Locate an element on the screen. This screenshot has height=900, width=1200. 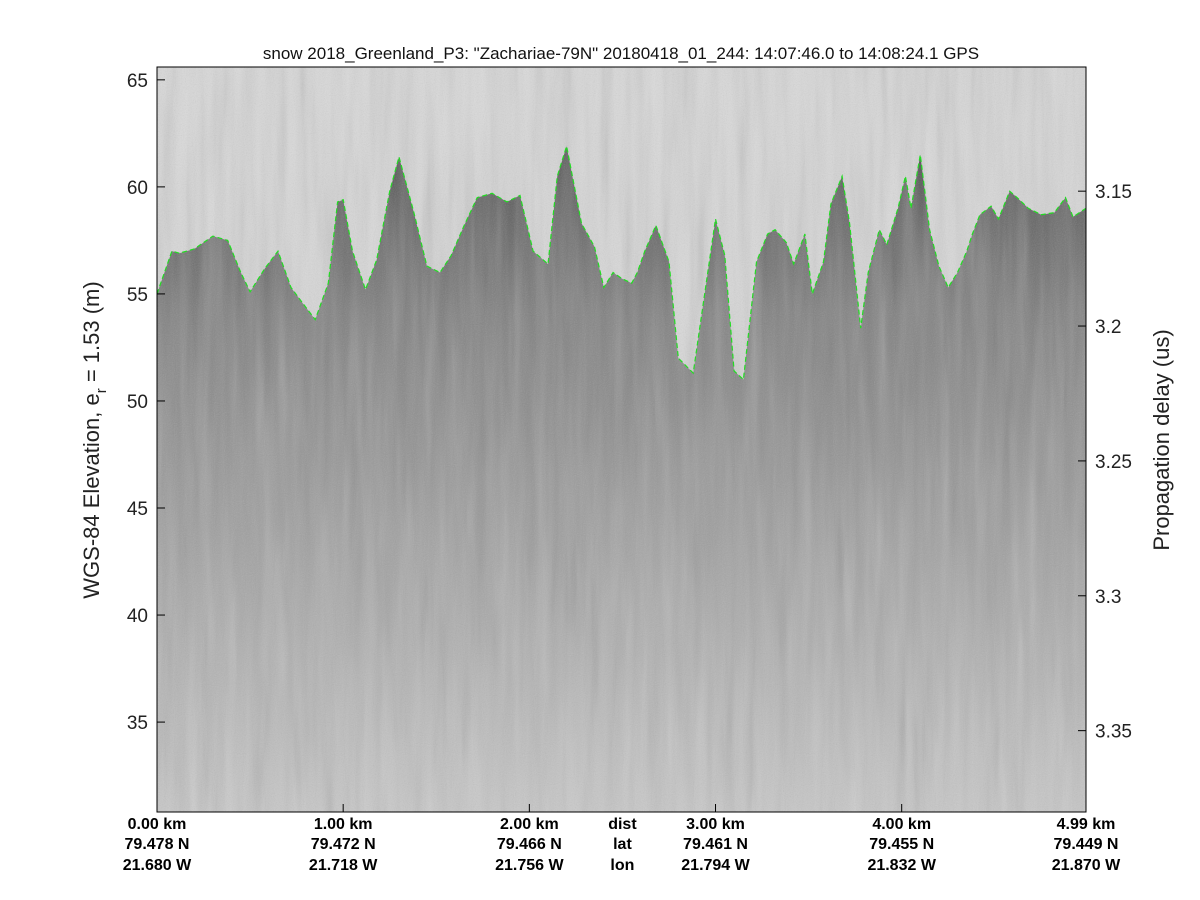
left-y-axis: 35 40 45 50 55 60 65 is located at coordinates (146, 402).